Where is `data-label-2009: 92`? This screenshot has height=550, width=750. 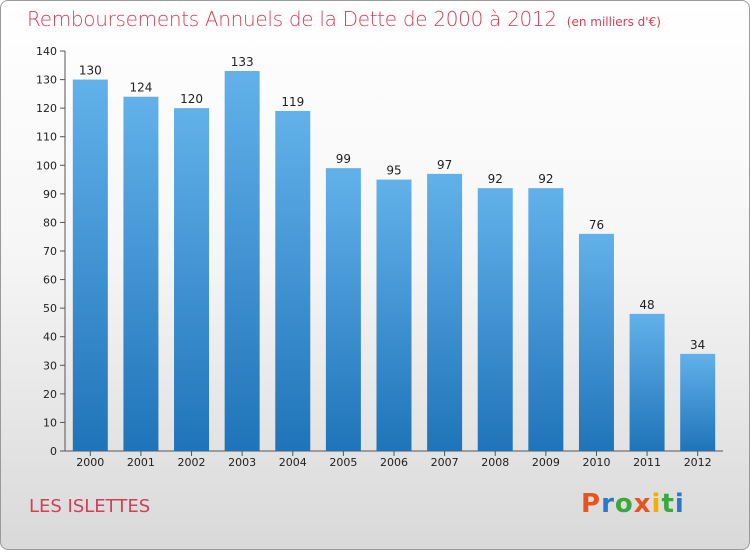 data-label-2009: 92 is located at coordinates (545, 179).